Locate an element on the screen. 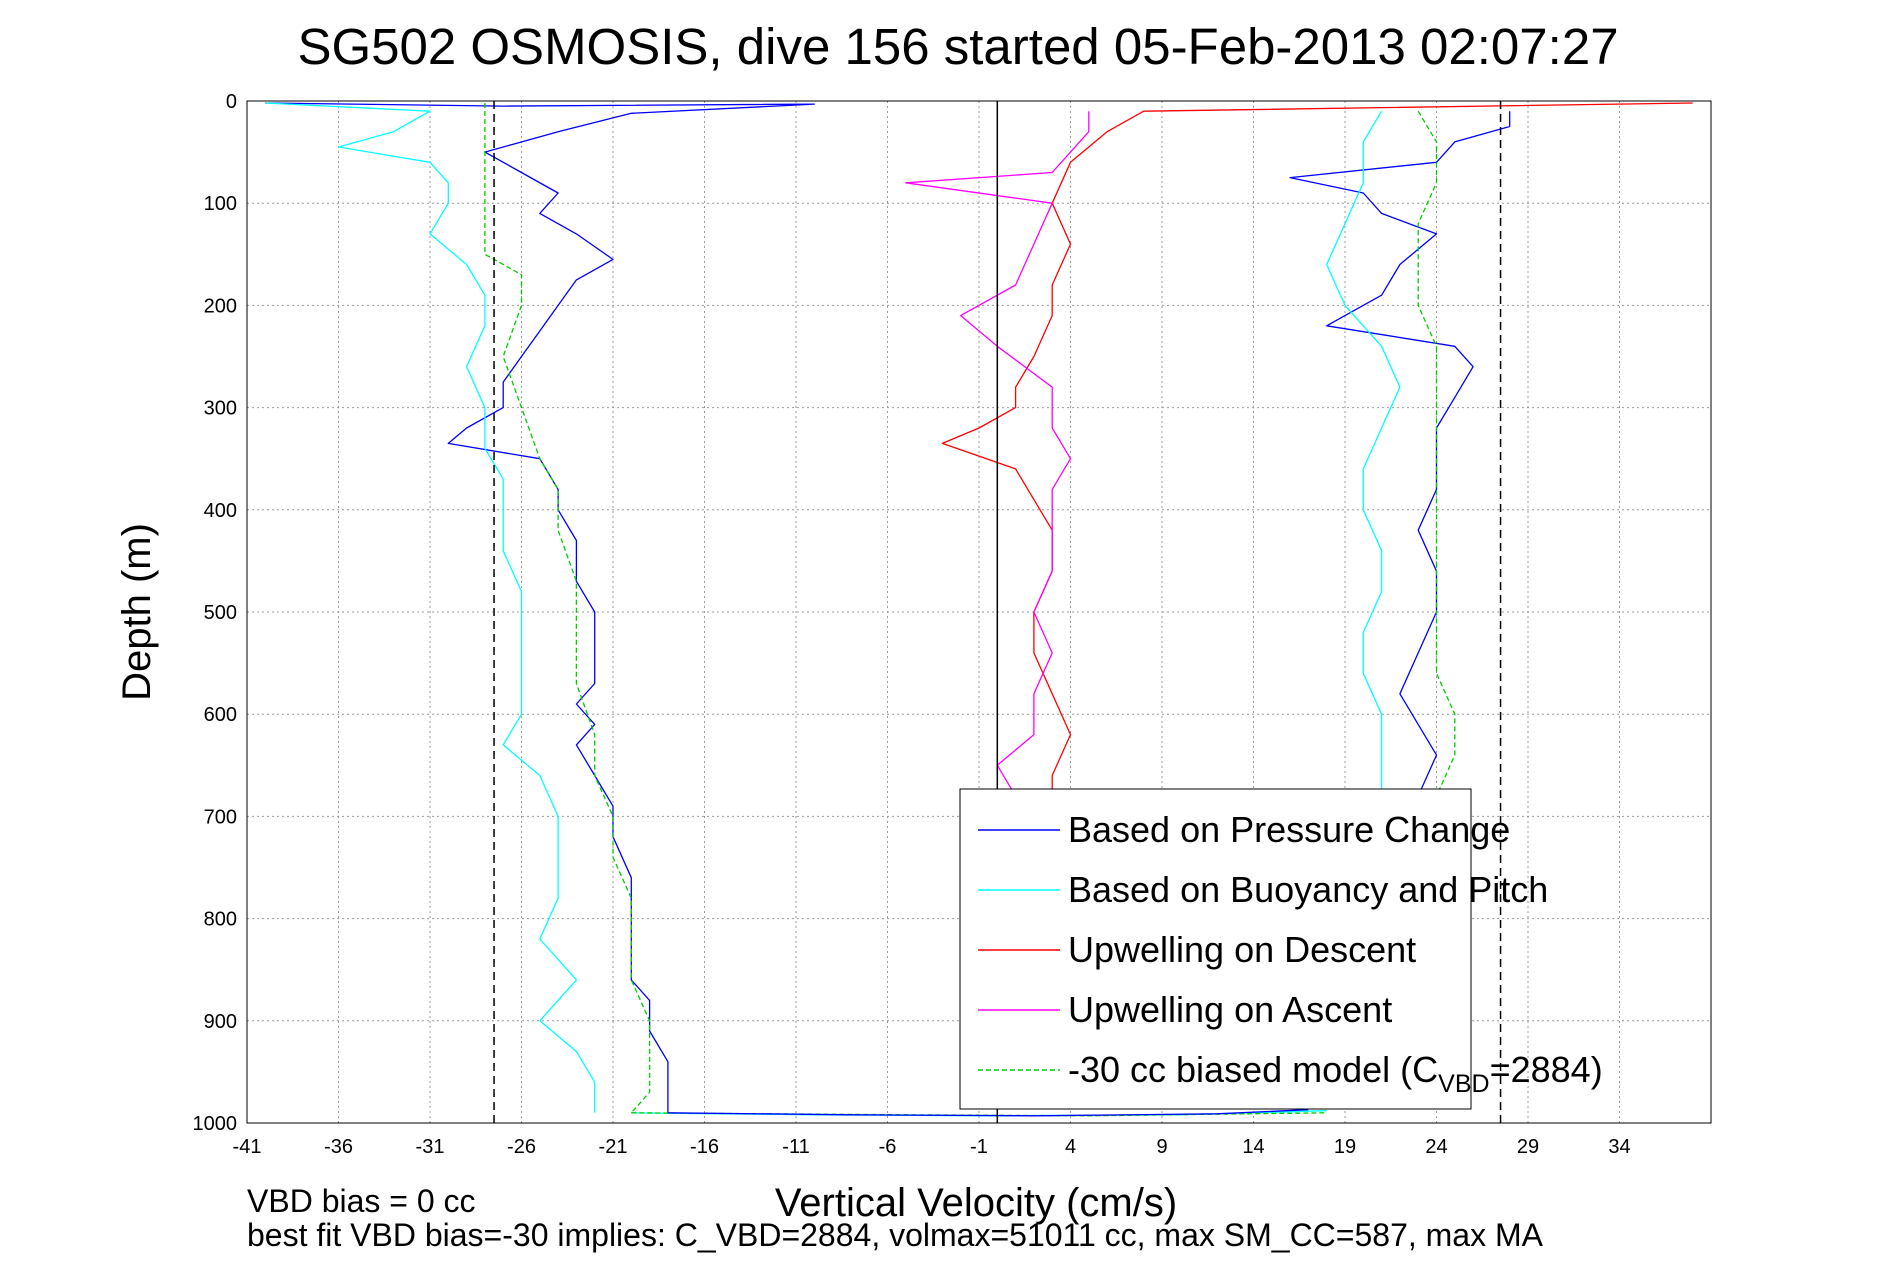 This screenshot has width=1891, height=1262. y-axis-label: Depth (m) is located at coordinates (137, 612).